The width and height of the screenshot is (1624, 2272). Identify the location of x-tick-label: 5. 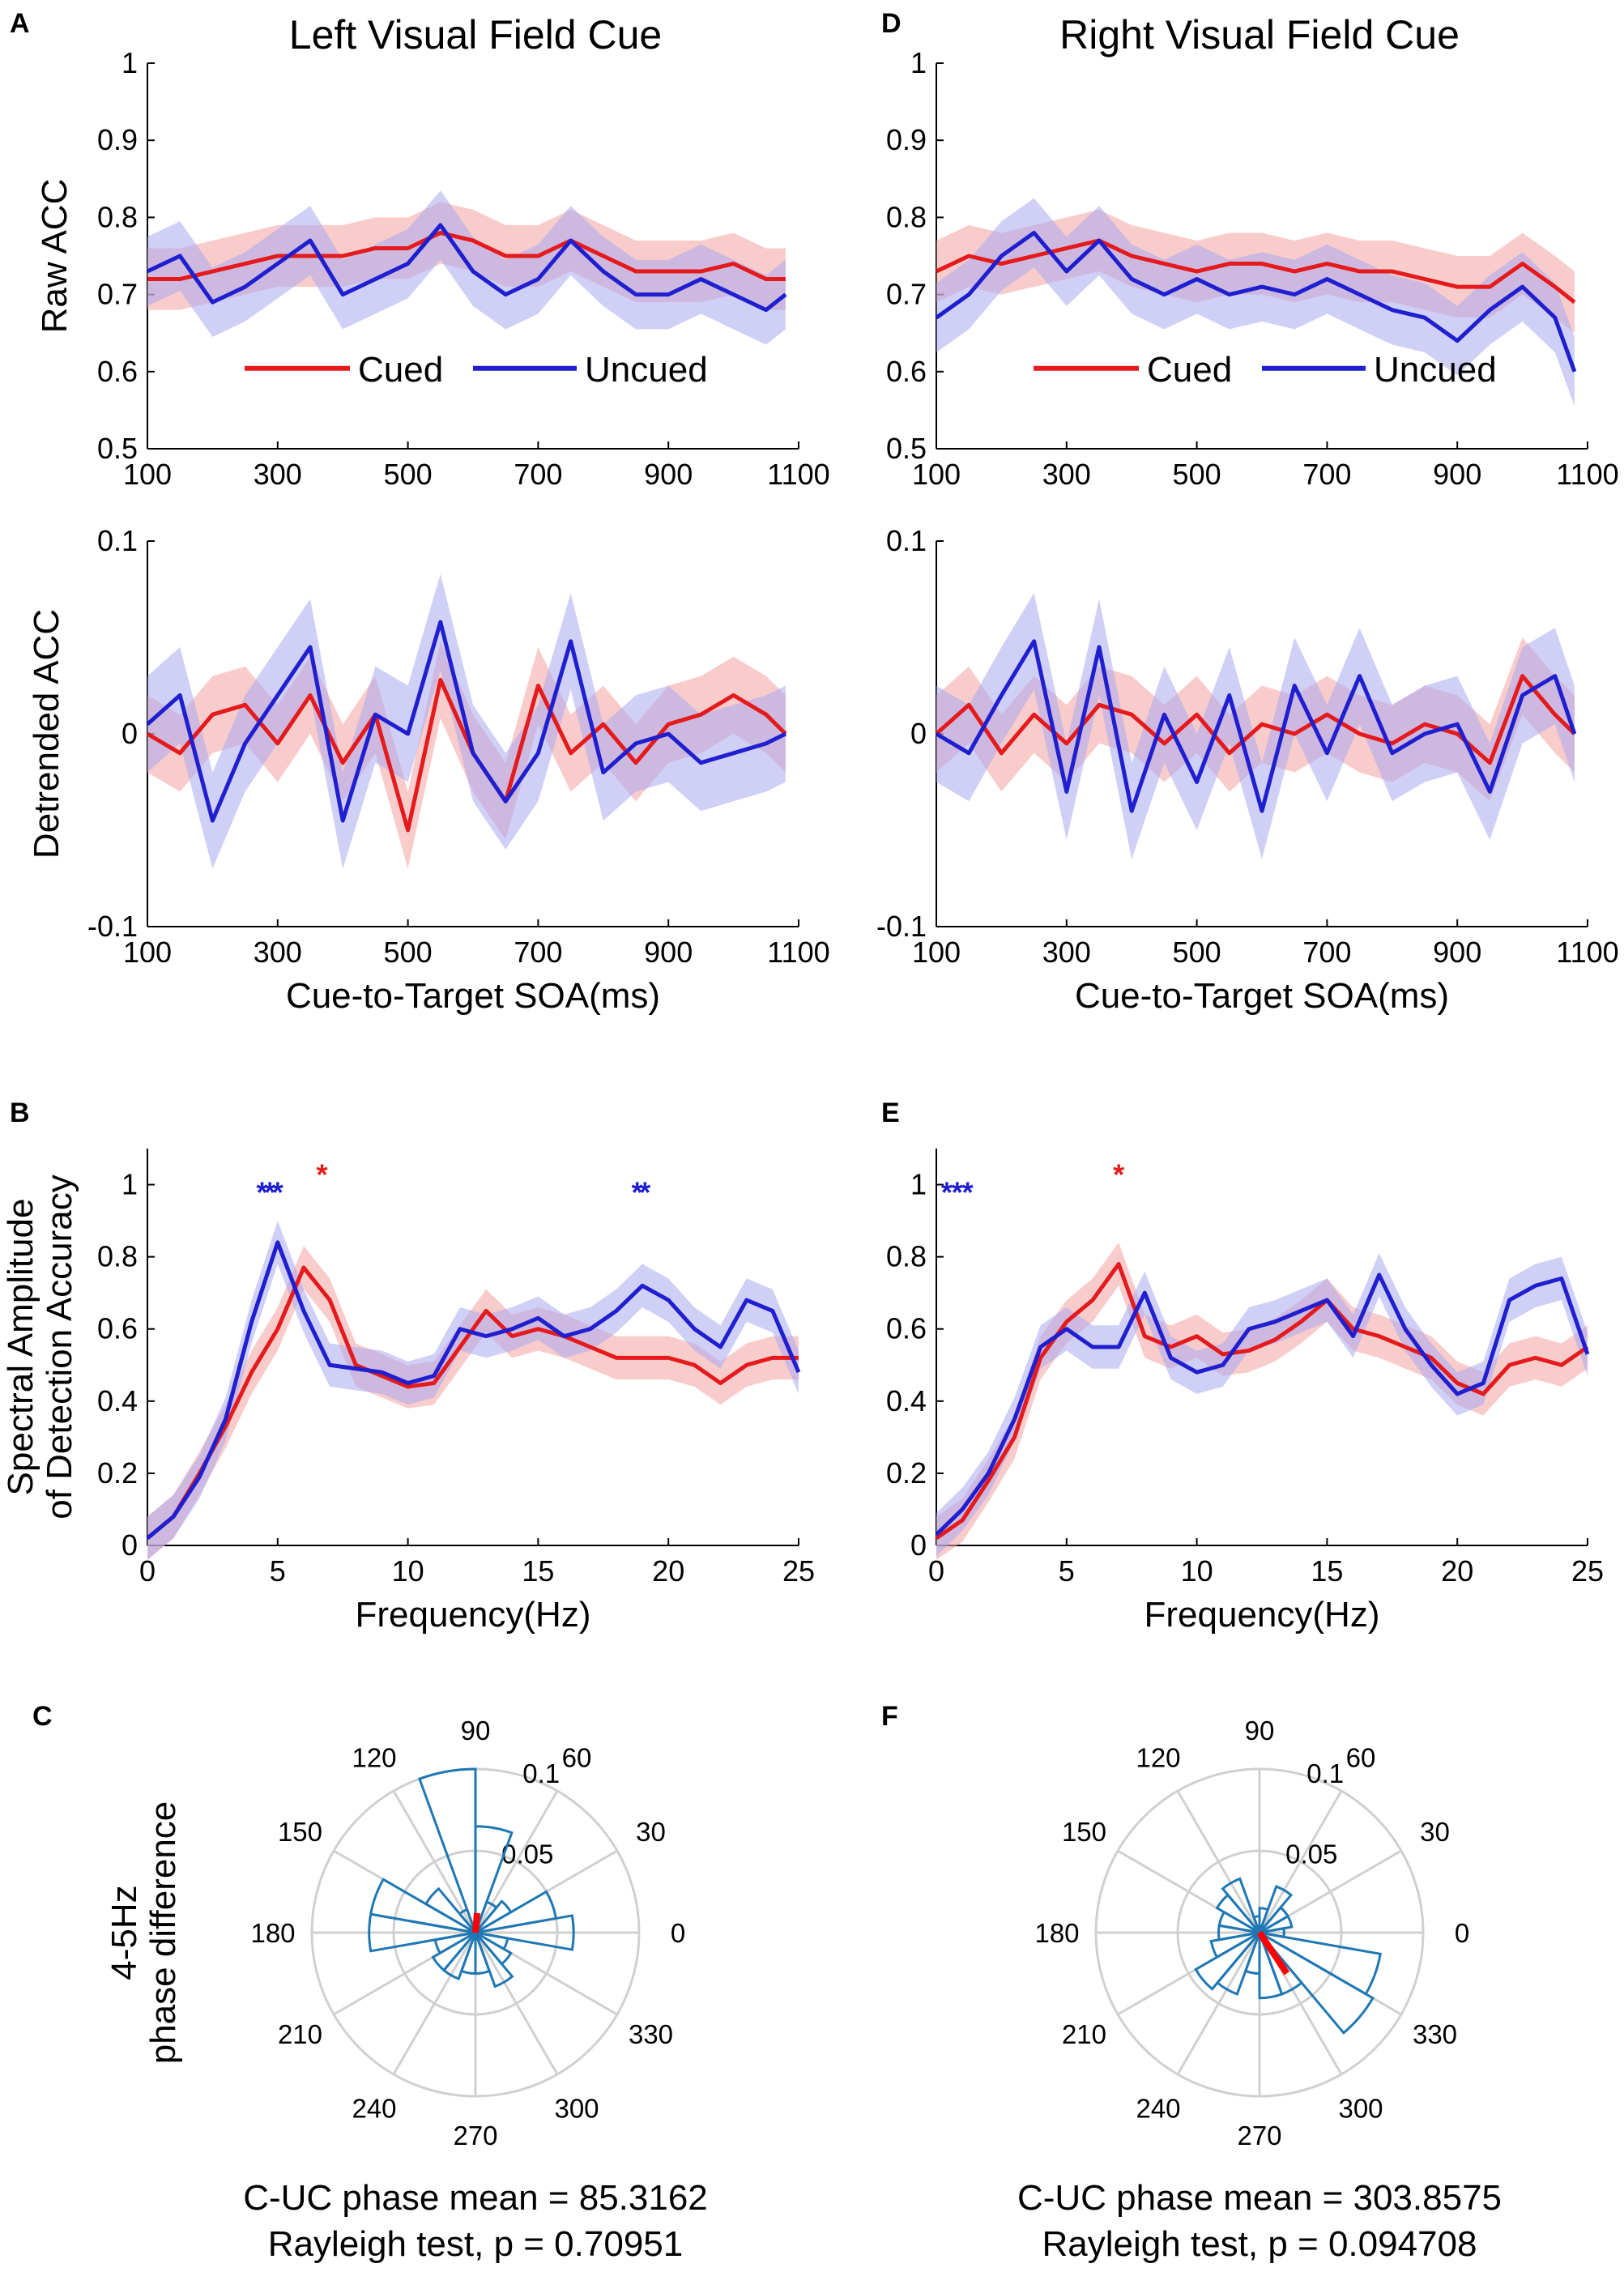
(278, 1571).